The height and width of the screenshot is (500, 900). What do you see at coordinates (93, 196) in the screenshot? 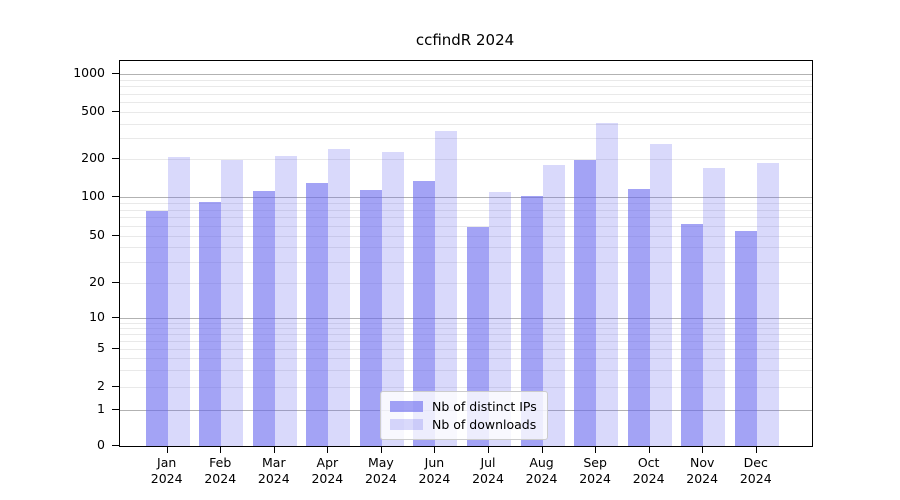
I see `y-tick-label: 100` at bounding box center [93, 196].